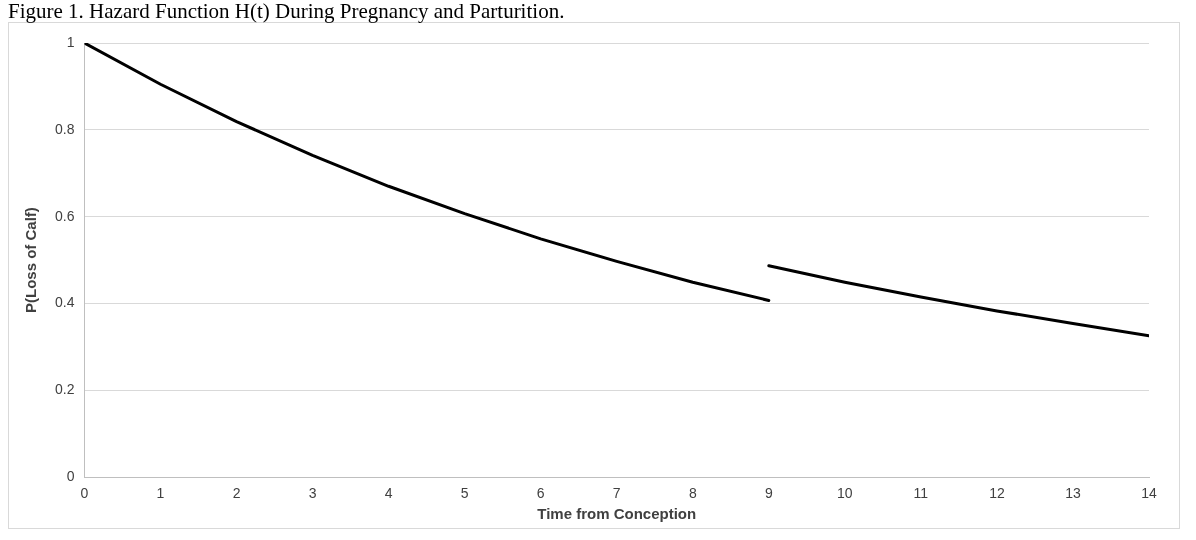 The height and width of the screenshot is (540, 1196). I want to click on y-tick-label: 0.2, so click(64, 389).